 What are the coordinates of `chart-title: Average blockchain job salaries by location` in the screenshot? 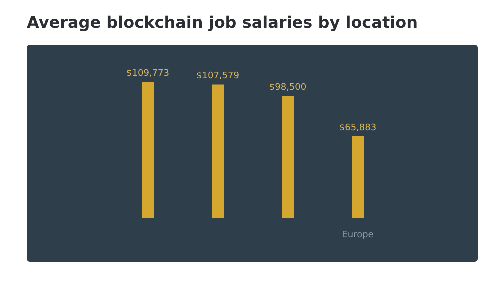 It's located at (222, 22).